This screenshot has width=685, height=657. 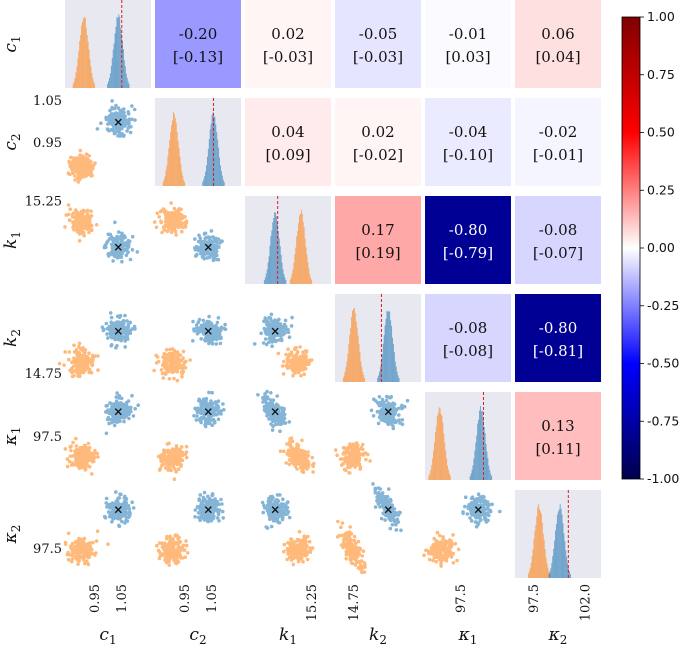 I want to click on correlation-cell-r1-c3: 0.02 [-0.02], so click(x=378, y=142).